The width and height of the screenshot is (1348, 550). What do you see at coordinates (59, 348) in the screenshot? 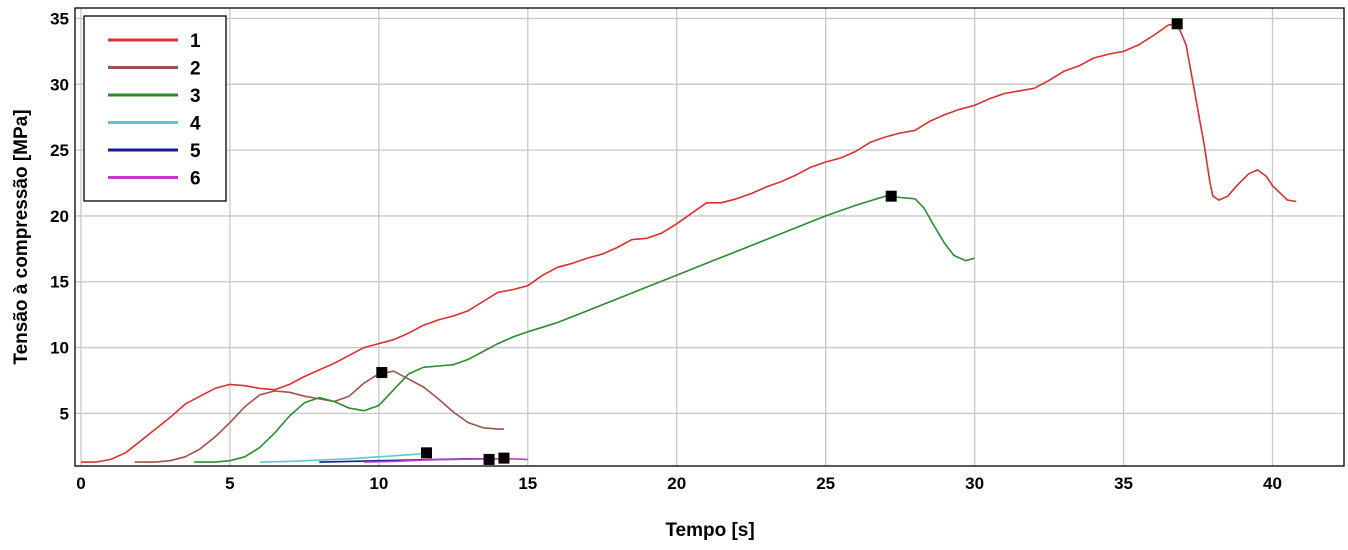
I see `y-tick-label: 10` at bounding box center [59, 348].